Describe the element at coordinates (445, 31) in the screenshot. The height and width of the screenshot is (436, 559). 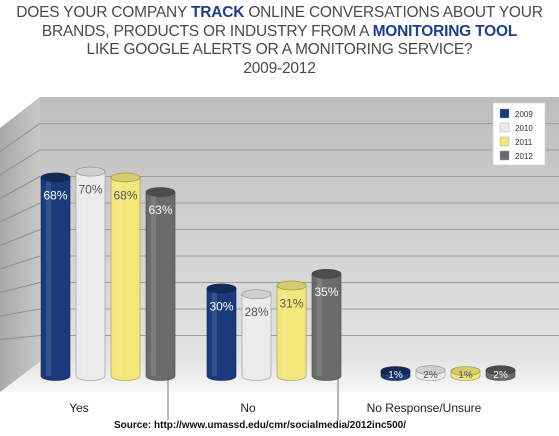
I see `title-emphasis-monitoring-tool: MONITORING TOOL` at that location.